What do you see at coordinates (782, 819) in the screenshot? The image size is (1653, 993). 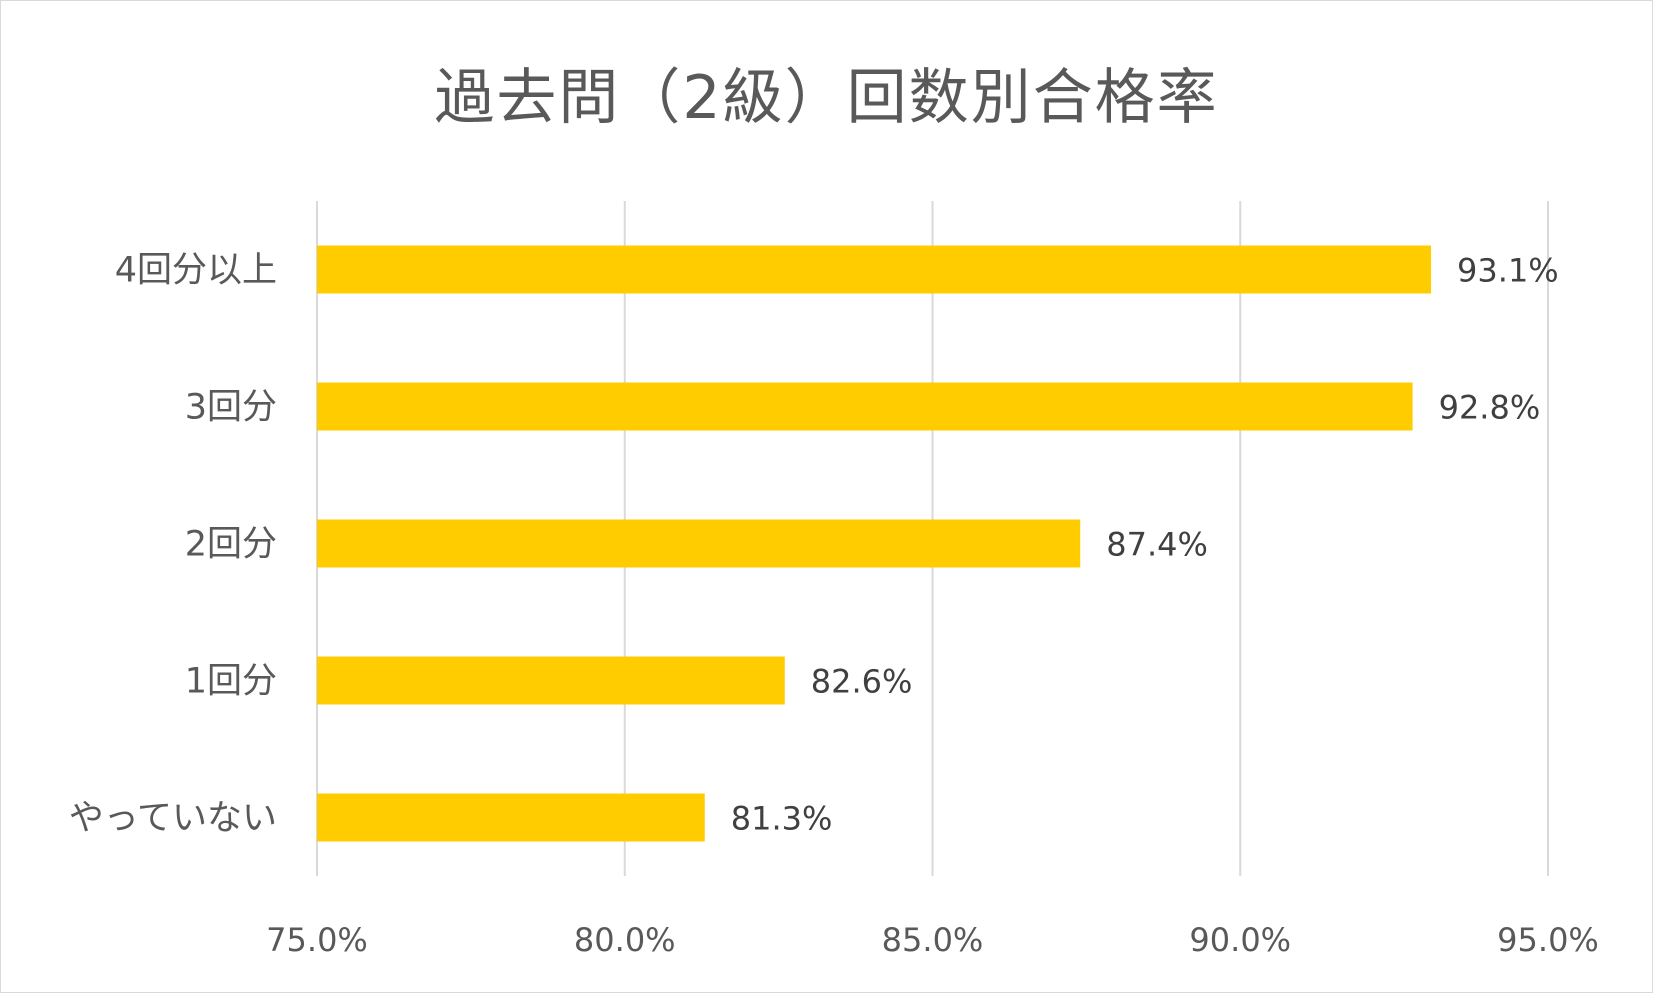 I see `data-label: 81.3%` at bounding box center [782, 819].